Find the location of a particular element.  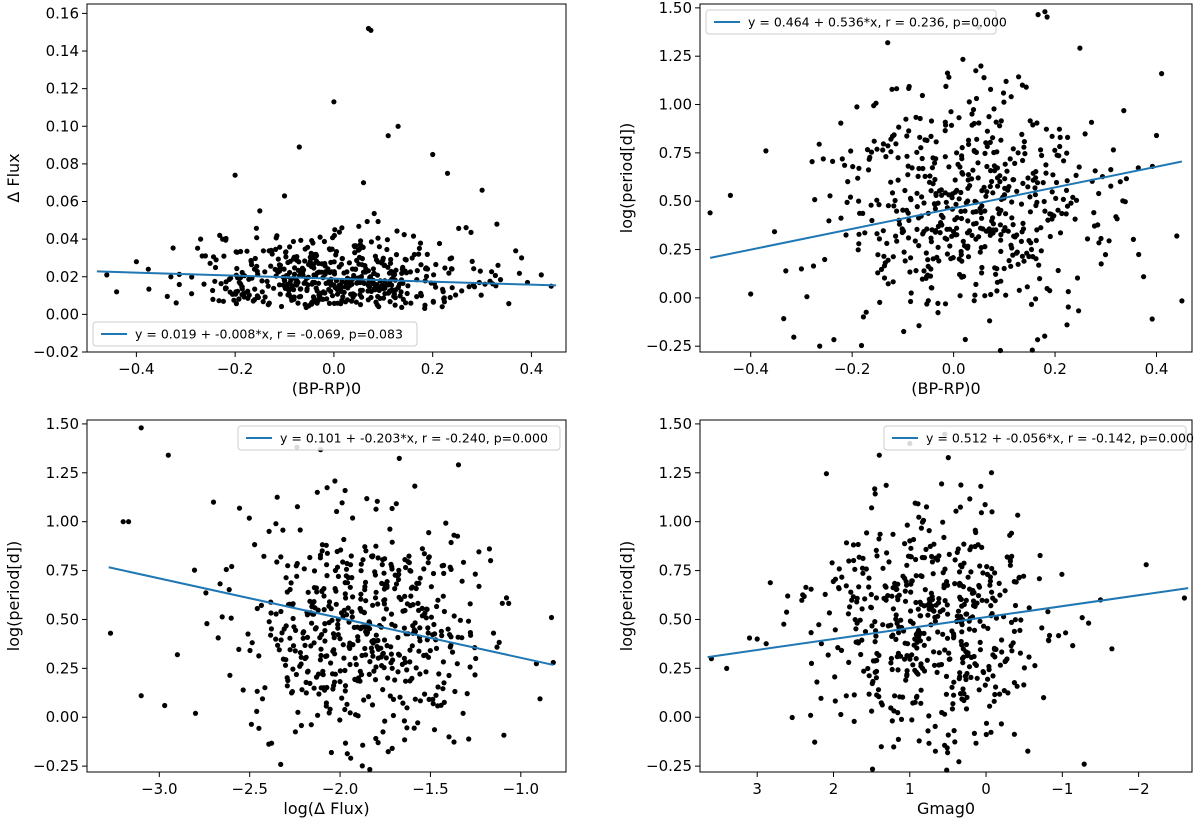

y-tick-label: 0.25 is located at coordinates (62, 668).